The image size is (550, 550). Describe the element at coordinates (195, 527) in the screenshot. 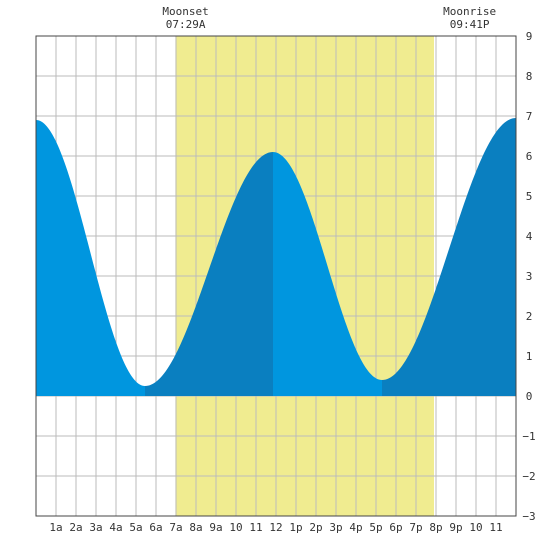

I see `x-tick-label: 8a` at that location.